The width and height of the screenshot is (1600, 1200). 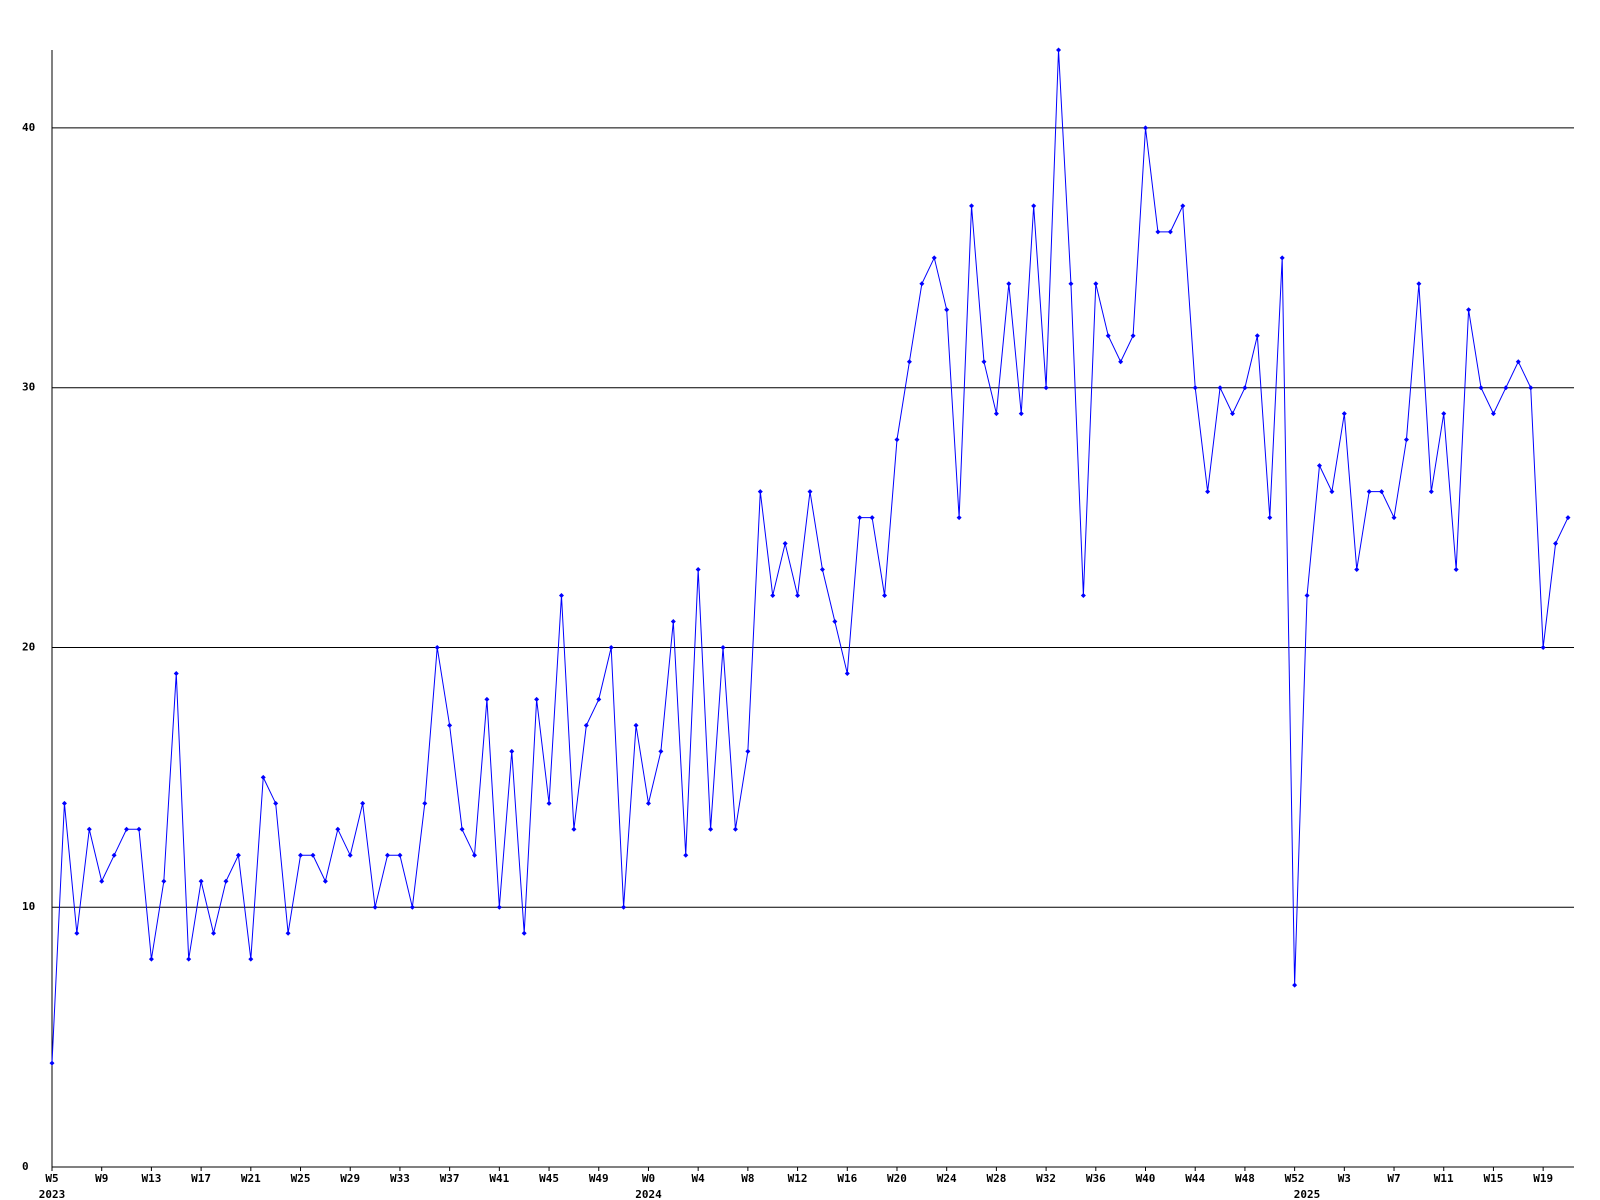 What do you see at coordinates (1307, 1194) in the screenshot?
I see `year-label: 2025` at bounding box center [1307, 1194].